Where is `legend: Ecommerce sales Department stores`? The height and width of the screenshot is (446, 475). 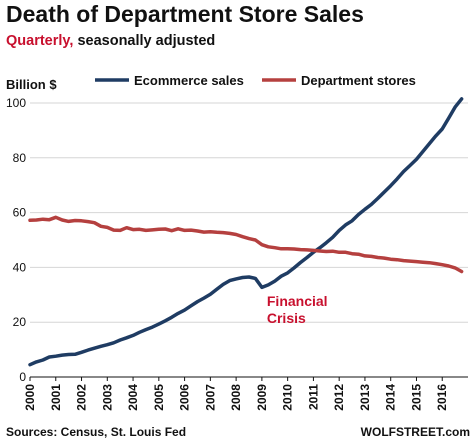 legend: Ecommerce sales Department stores is located at coordinates (255, 80).